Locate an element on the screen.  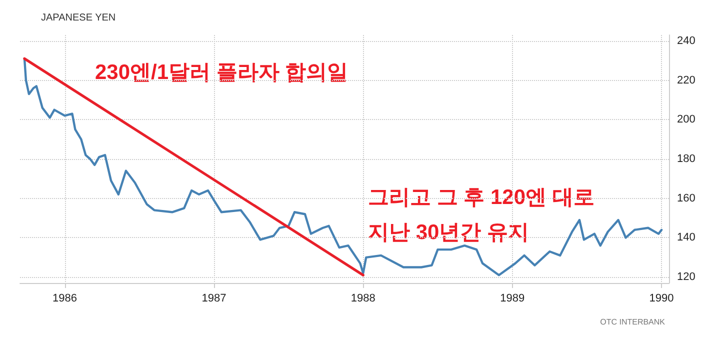
x-tick-label: 1990 is located at coordinates (661, 298).